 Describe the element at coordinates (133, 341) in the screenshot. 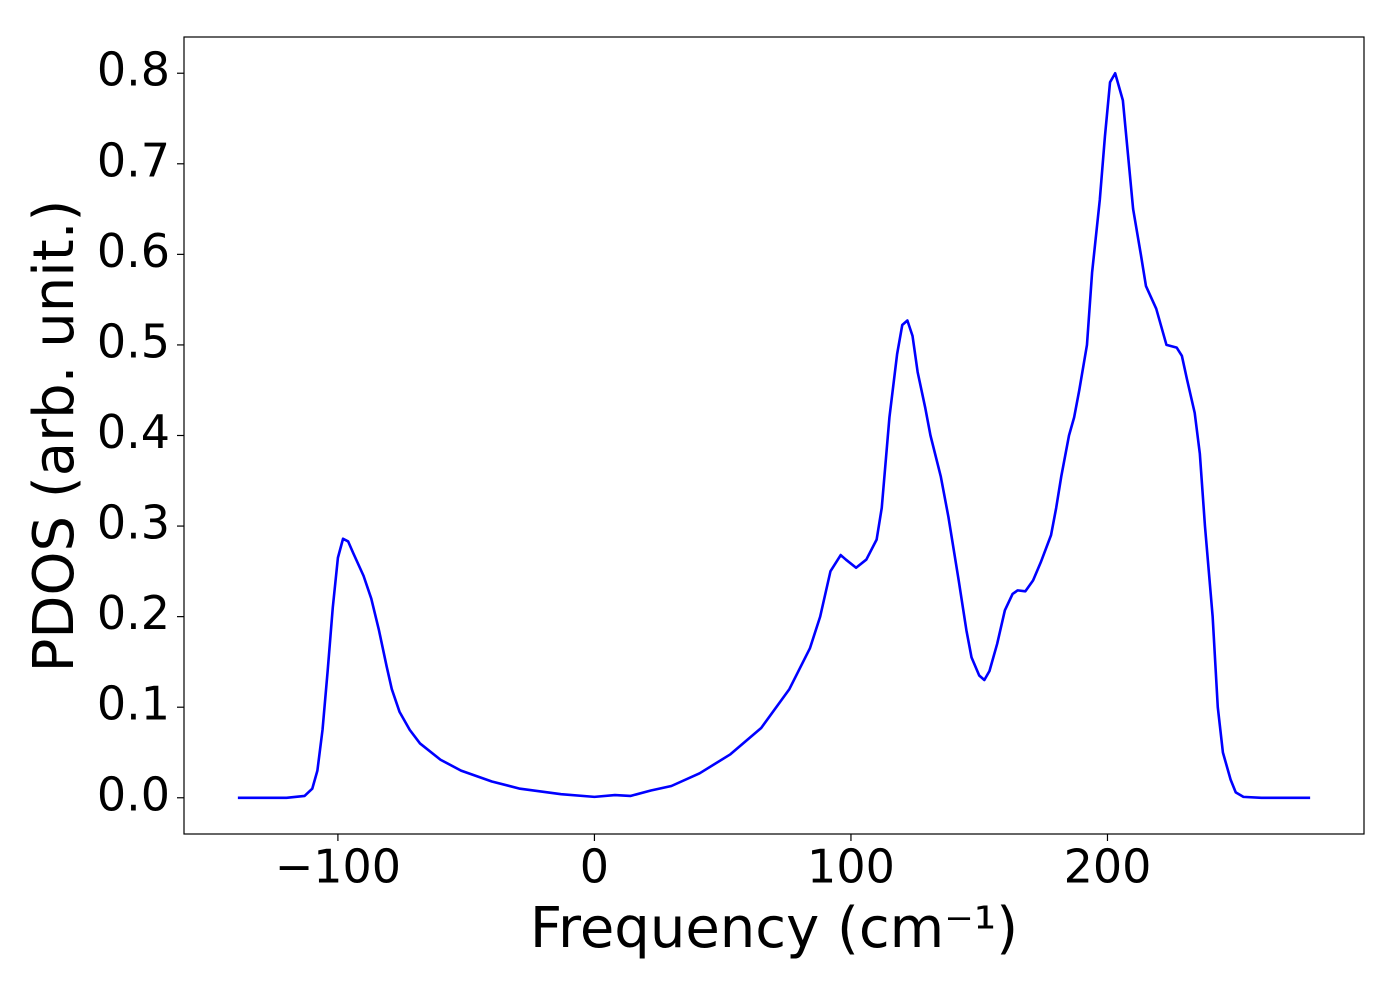

I see `y-tick-label: 0.5` at that location.